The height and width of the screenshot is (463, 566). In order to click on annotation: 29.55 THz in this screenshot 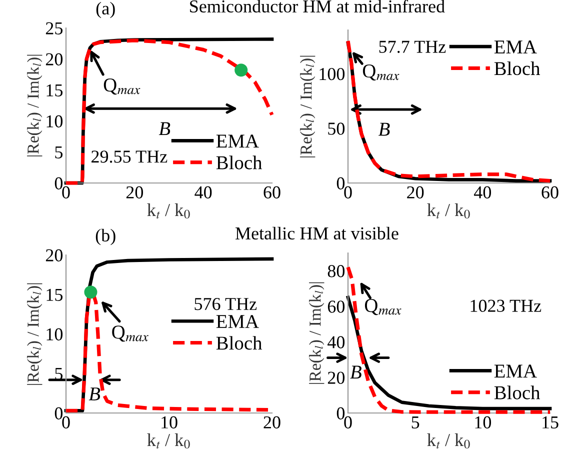, I will do `click(130, 156)`.